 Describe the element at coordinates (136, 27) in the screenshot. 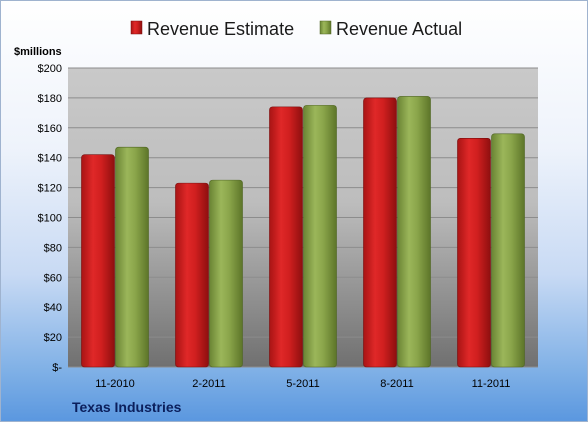

I see `legend-swatch-estimate` at that location.